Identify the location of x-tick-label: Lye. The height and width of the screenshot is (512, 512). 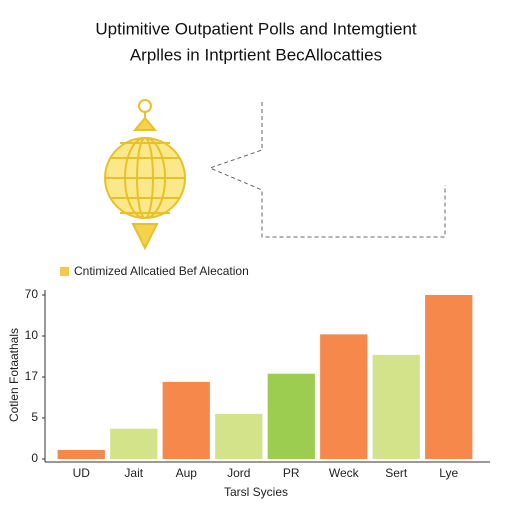
(448, 473).